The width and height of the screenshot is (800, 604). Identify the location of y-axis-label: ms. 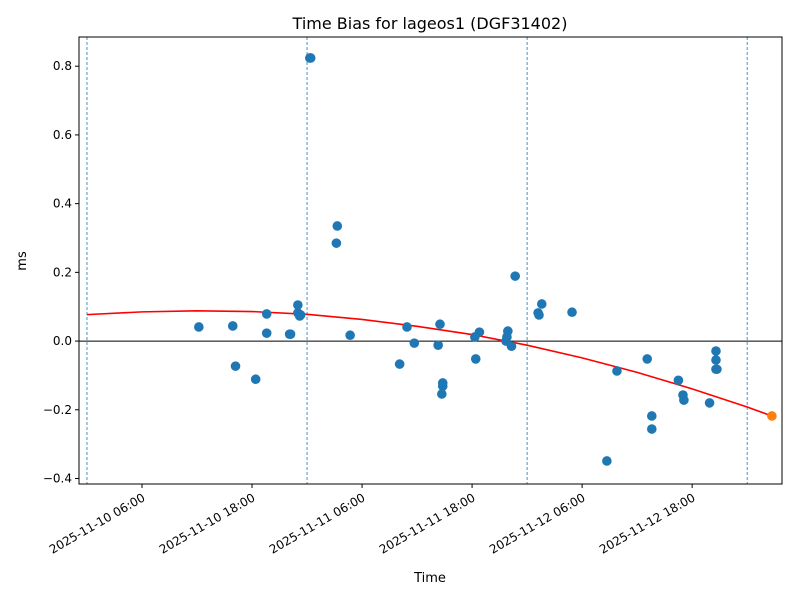
(22, 261).